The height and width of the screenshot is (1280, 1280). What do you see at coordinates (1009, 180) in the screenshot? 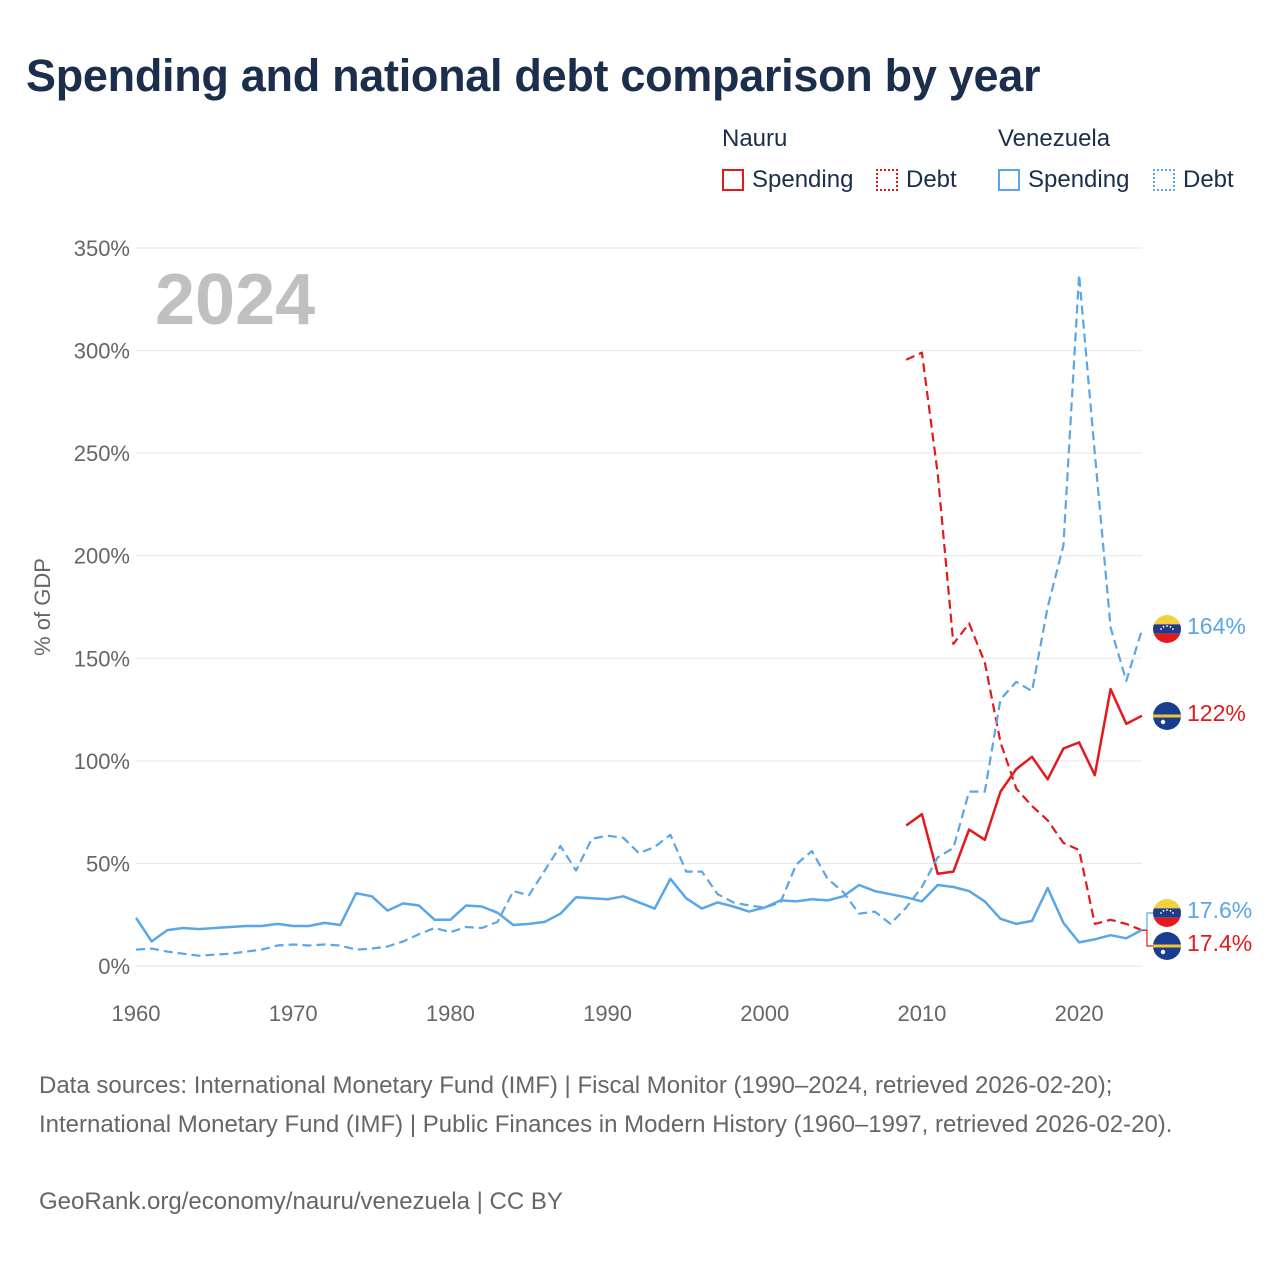
I see `legend-swatch-solid-blue` at bounding box center [1009, 180].